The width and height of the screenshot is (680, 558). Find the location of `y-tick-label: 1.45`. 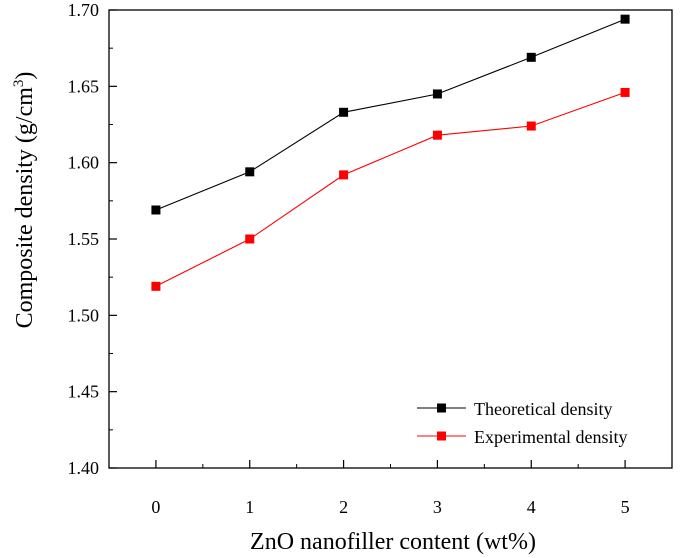

y-tick-label: 1.45 is located at coordinates (84, 392).